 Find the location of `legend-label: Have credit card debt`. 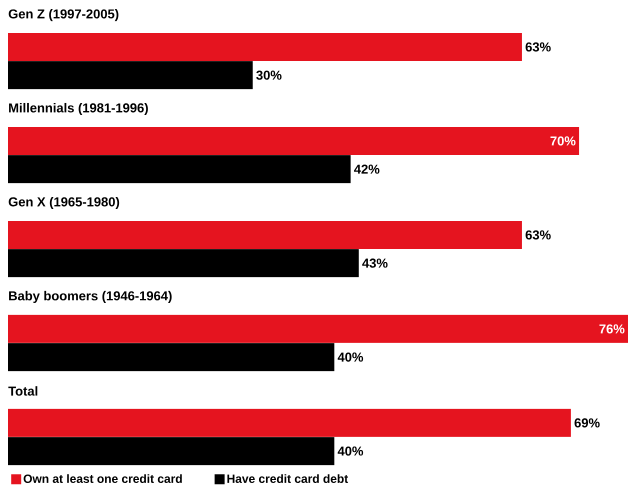

legend-label: Have credit card debt is located at coordinates (287, 478).